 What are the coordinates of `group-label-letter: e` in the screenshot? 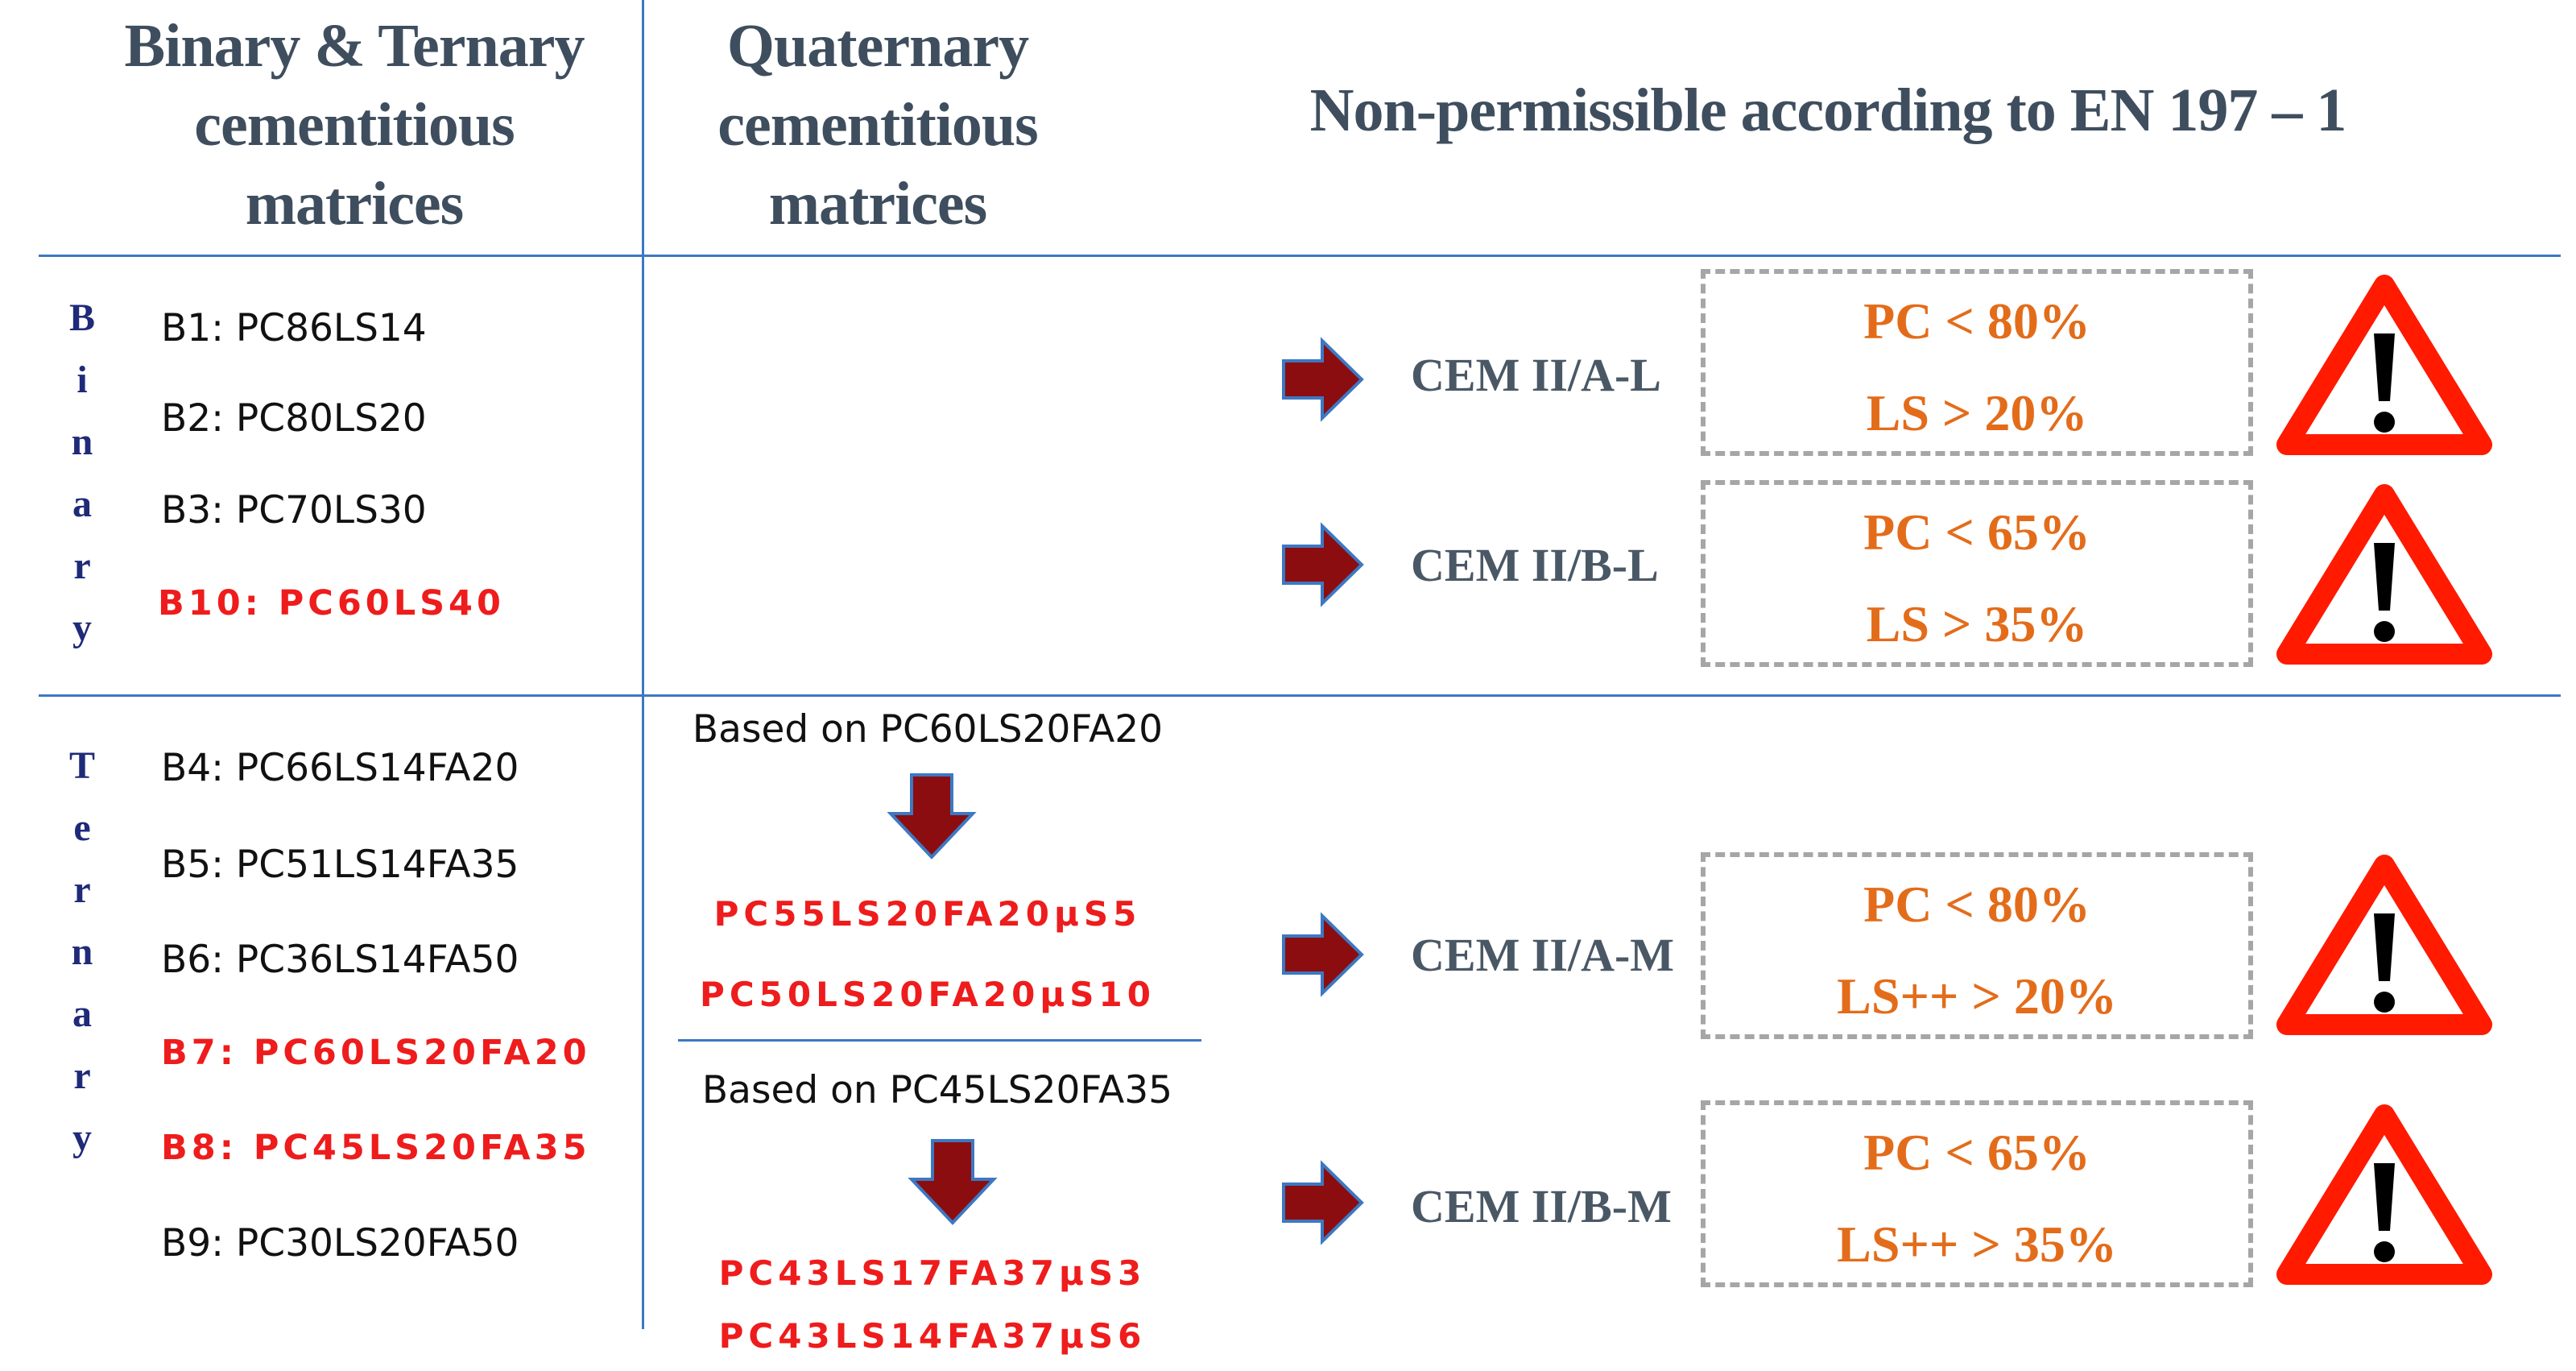 It's located at (82, 827).